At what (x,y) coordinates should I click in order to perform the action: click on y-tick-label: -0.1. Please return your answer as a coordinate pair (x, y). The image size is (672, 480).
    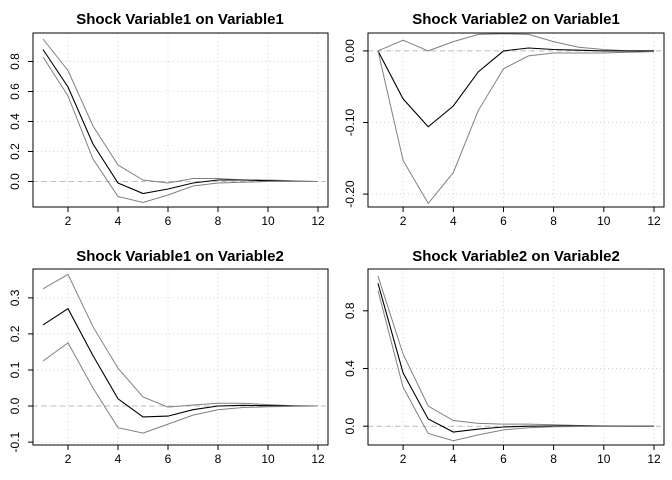
    Looking at the image, I should click on (15, 441).